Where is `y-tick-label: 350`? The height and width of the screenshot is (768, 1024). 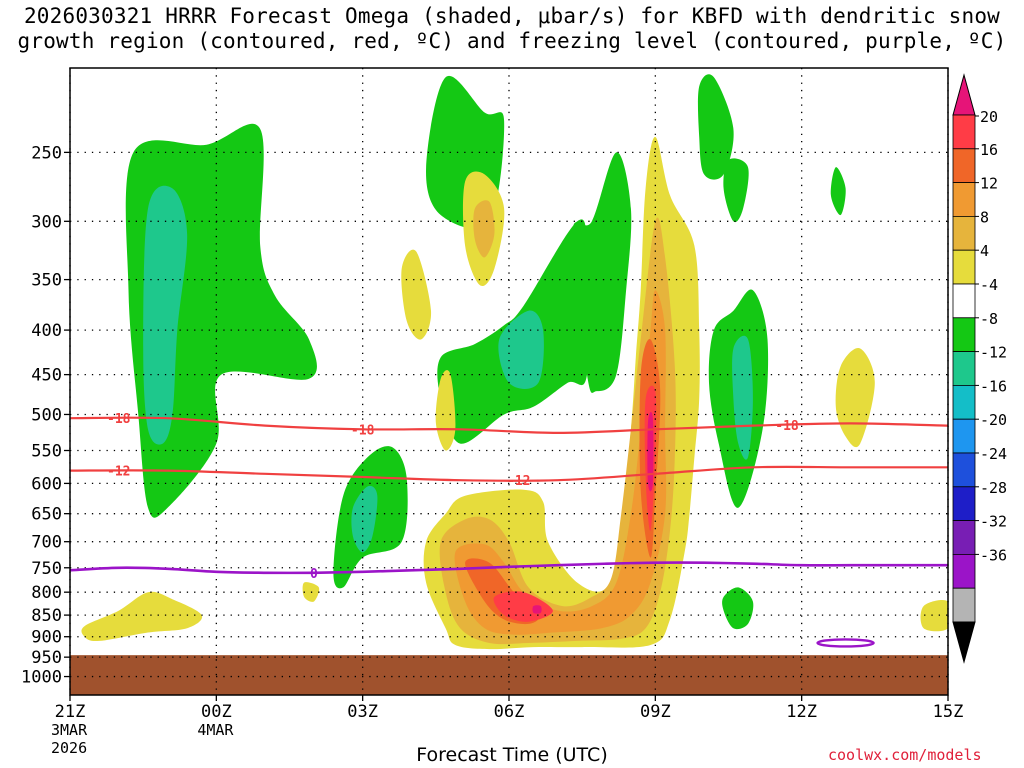 y-tick-label: 350 is located at coordinates (46, 281).